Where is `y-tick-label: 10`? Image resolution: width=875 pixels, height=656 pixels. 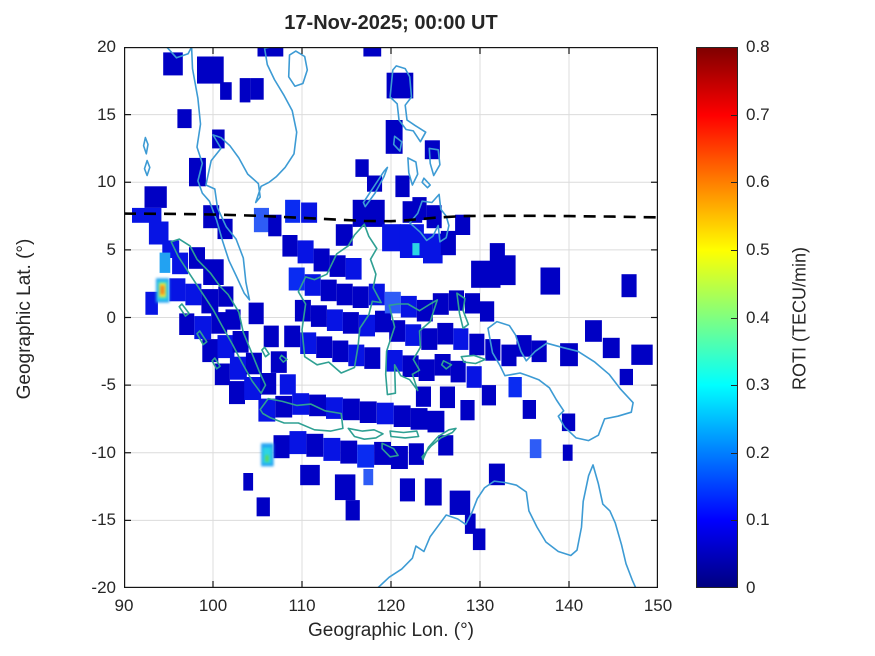 y-tick-label: 10 is located at coordinates (106, 182).